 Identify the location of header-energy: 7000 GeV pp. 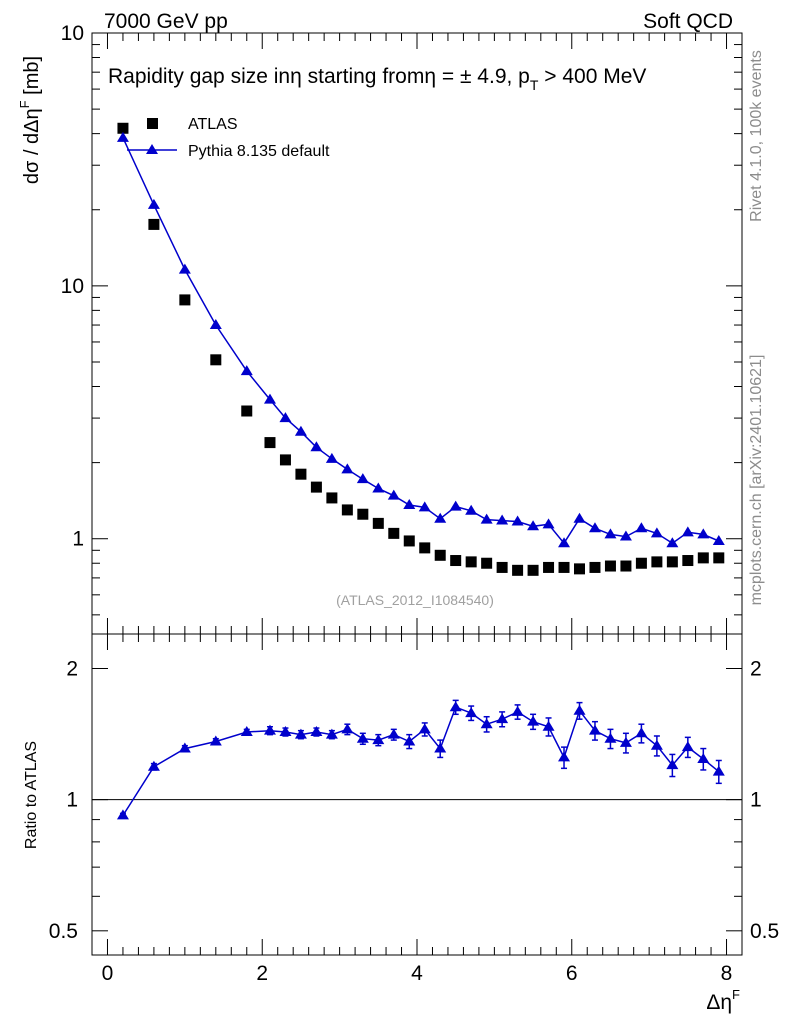
(166, 21).